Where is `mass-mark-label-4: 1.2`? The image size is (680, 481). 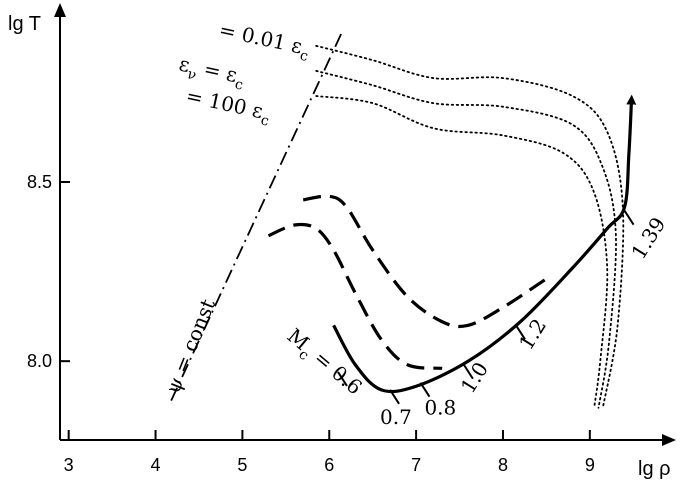 mass-mark-label-4: 1.2 is located at coordinates (532, 334).